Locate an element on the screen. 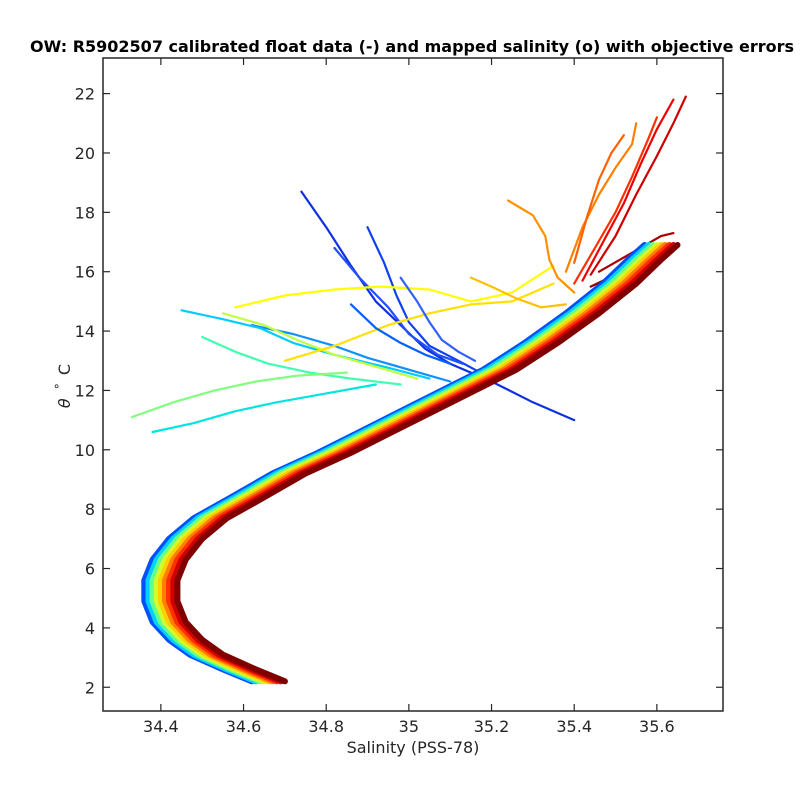 This screenshot has height=800, width=800. y-tick-label: 8 is located at coordinates (90, 509).